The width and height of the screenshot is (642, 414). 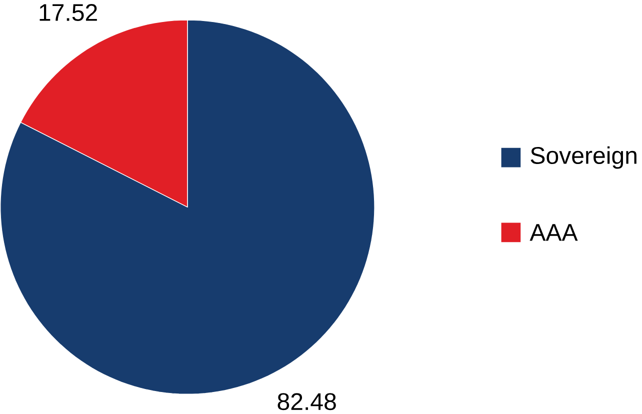 I want to click on data-label: 17.52, so click(x=68, y=12).